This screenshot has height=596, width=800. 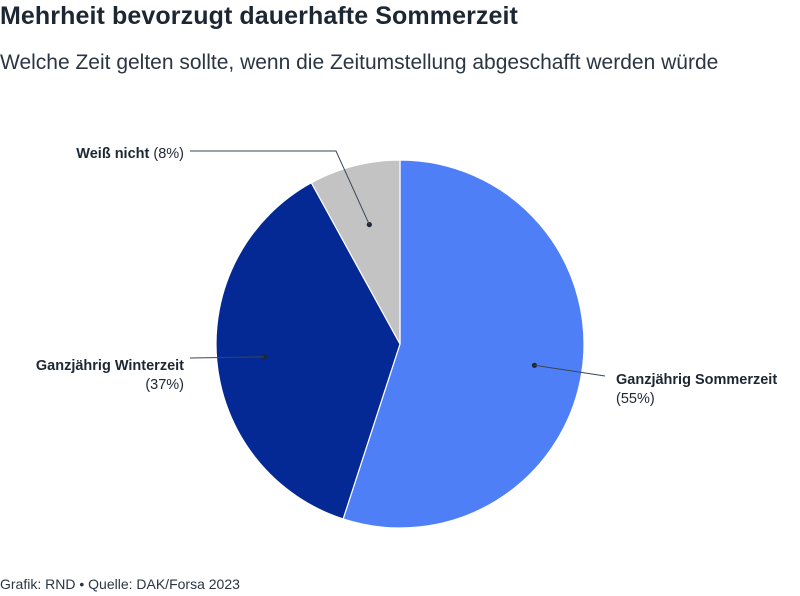 I want to click on slice-label-weiss-nicht: Weiß nicht (8%), so click(x=130, y=154).